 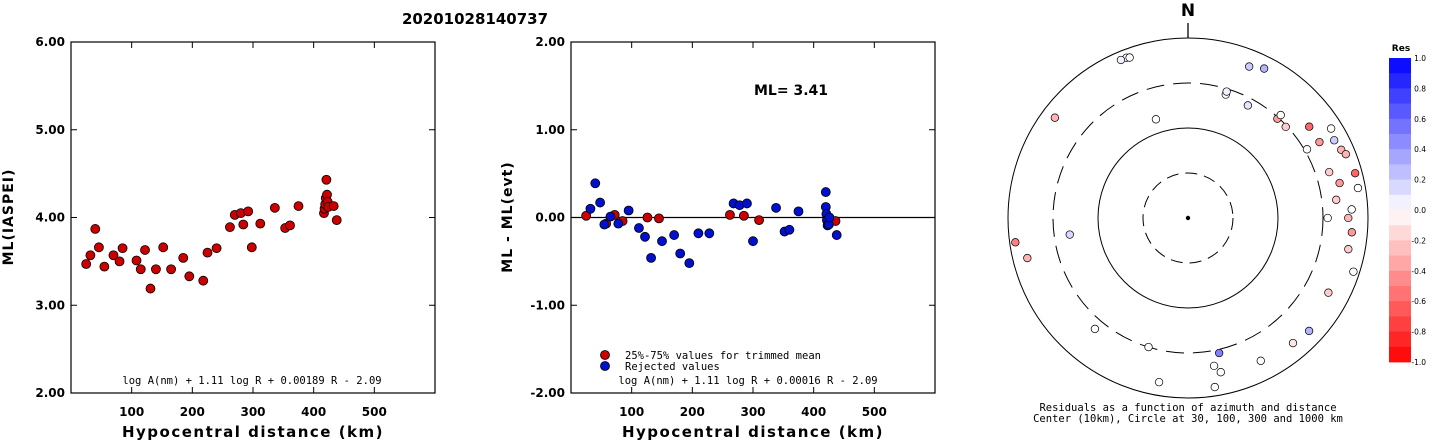 I want to click on ml-residual-xtick-label: 100, so click(x=631, y=412).